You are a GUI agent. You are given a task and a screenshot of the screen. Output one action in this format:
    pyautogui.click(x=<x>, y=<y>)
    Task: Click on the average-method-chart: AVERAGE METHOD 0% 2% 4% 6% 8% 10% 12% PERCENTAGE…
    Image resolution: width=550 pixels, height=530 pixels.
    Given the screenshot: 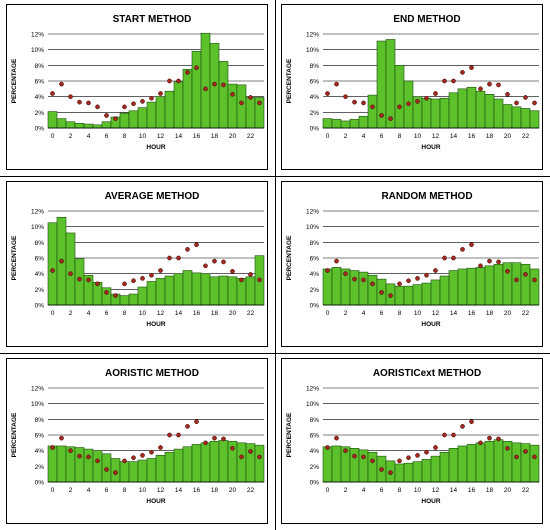 What is the action you would take?
    pyautogui.click(x=138, y=259)
    